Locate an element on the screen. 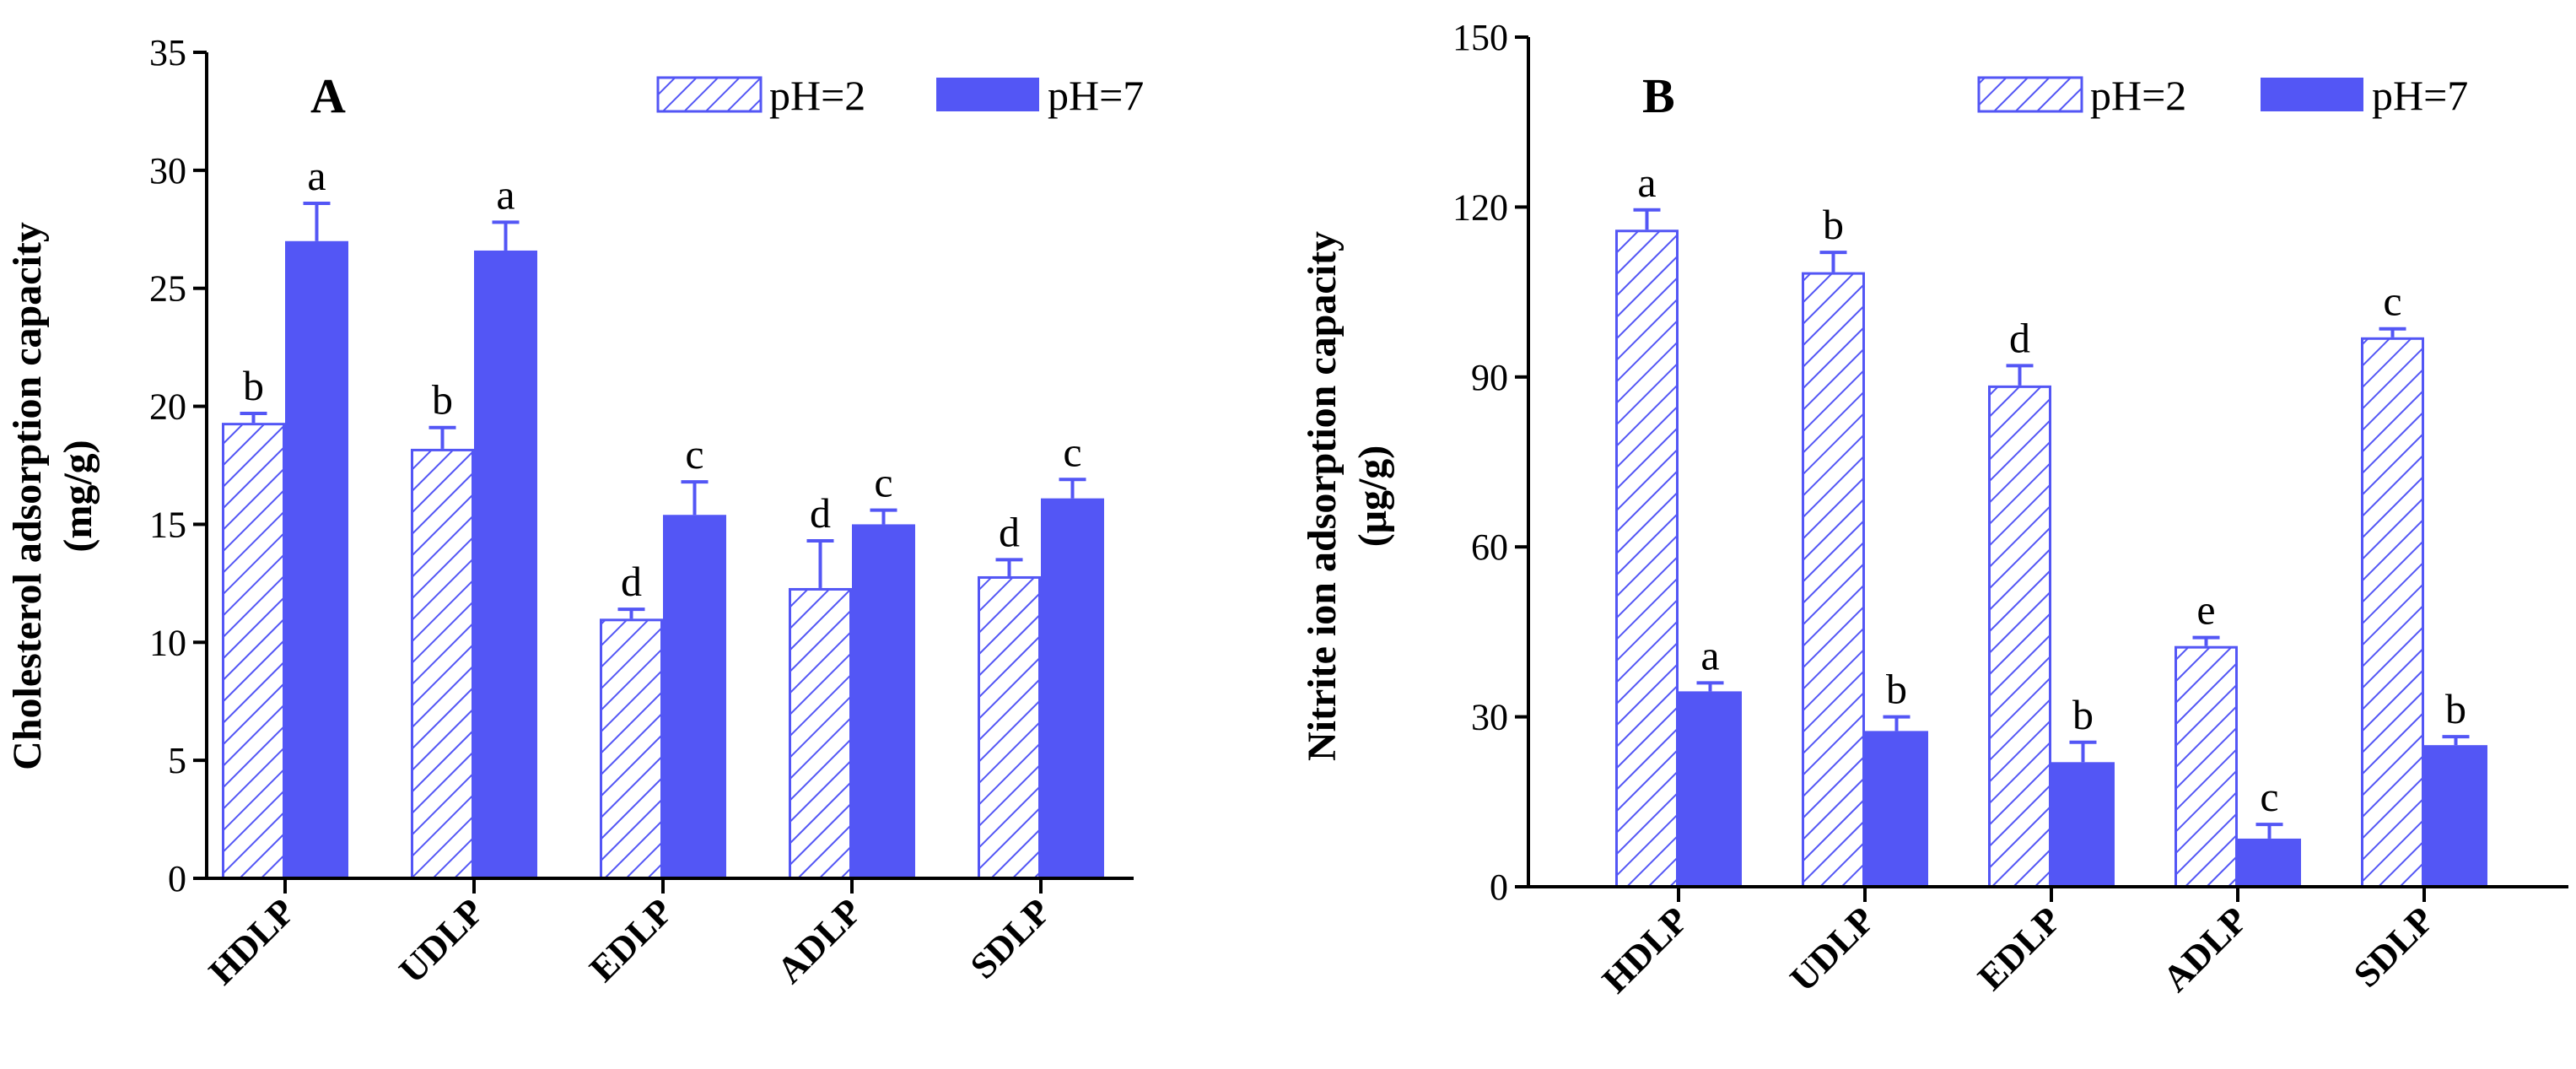 This screenshot has height=1069, width=2576. y-tick-label: 15 is located at coordinates (167, 524).